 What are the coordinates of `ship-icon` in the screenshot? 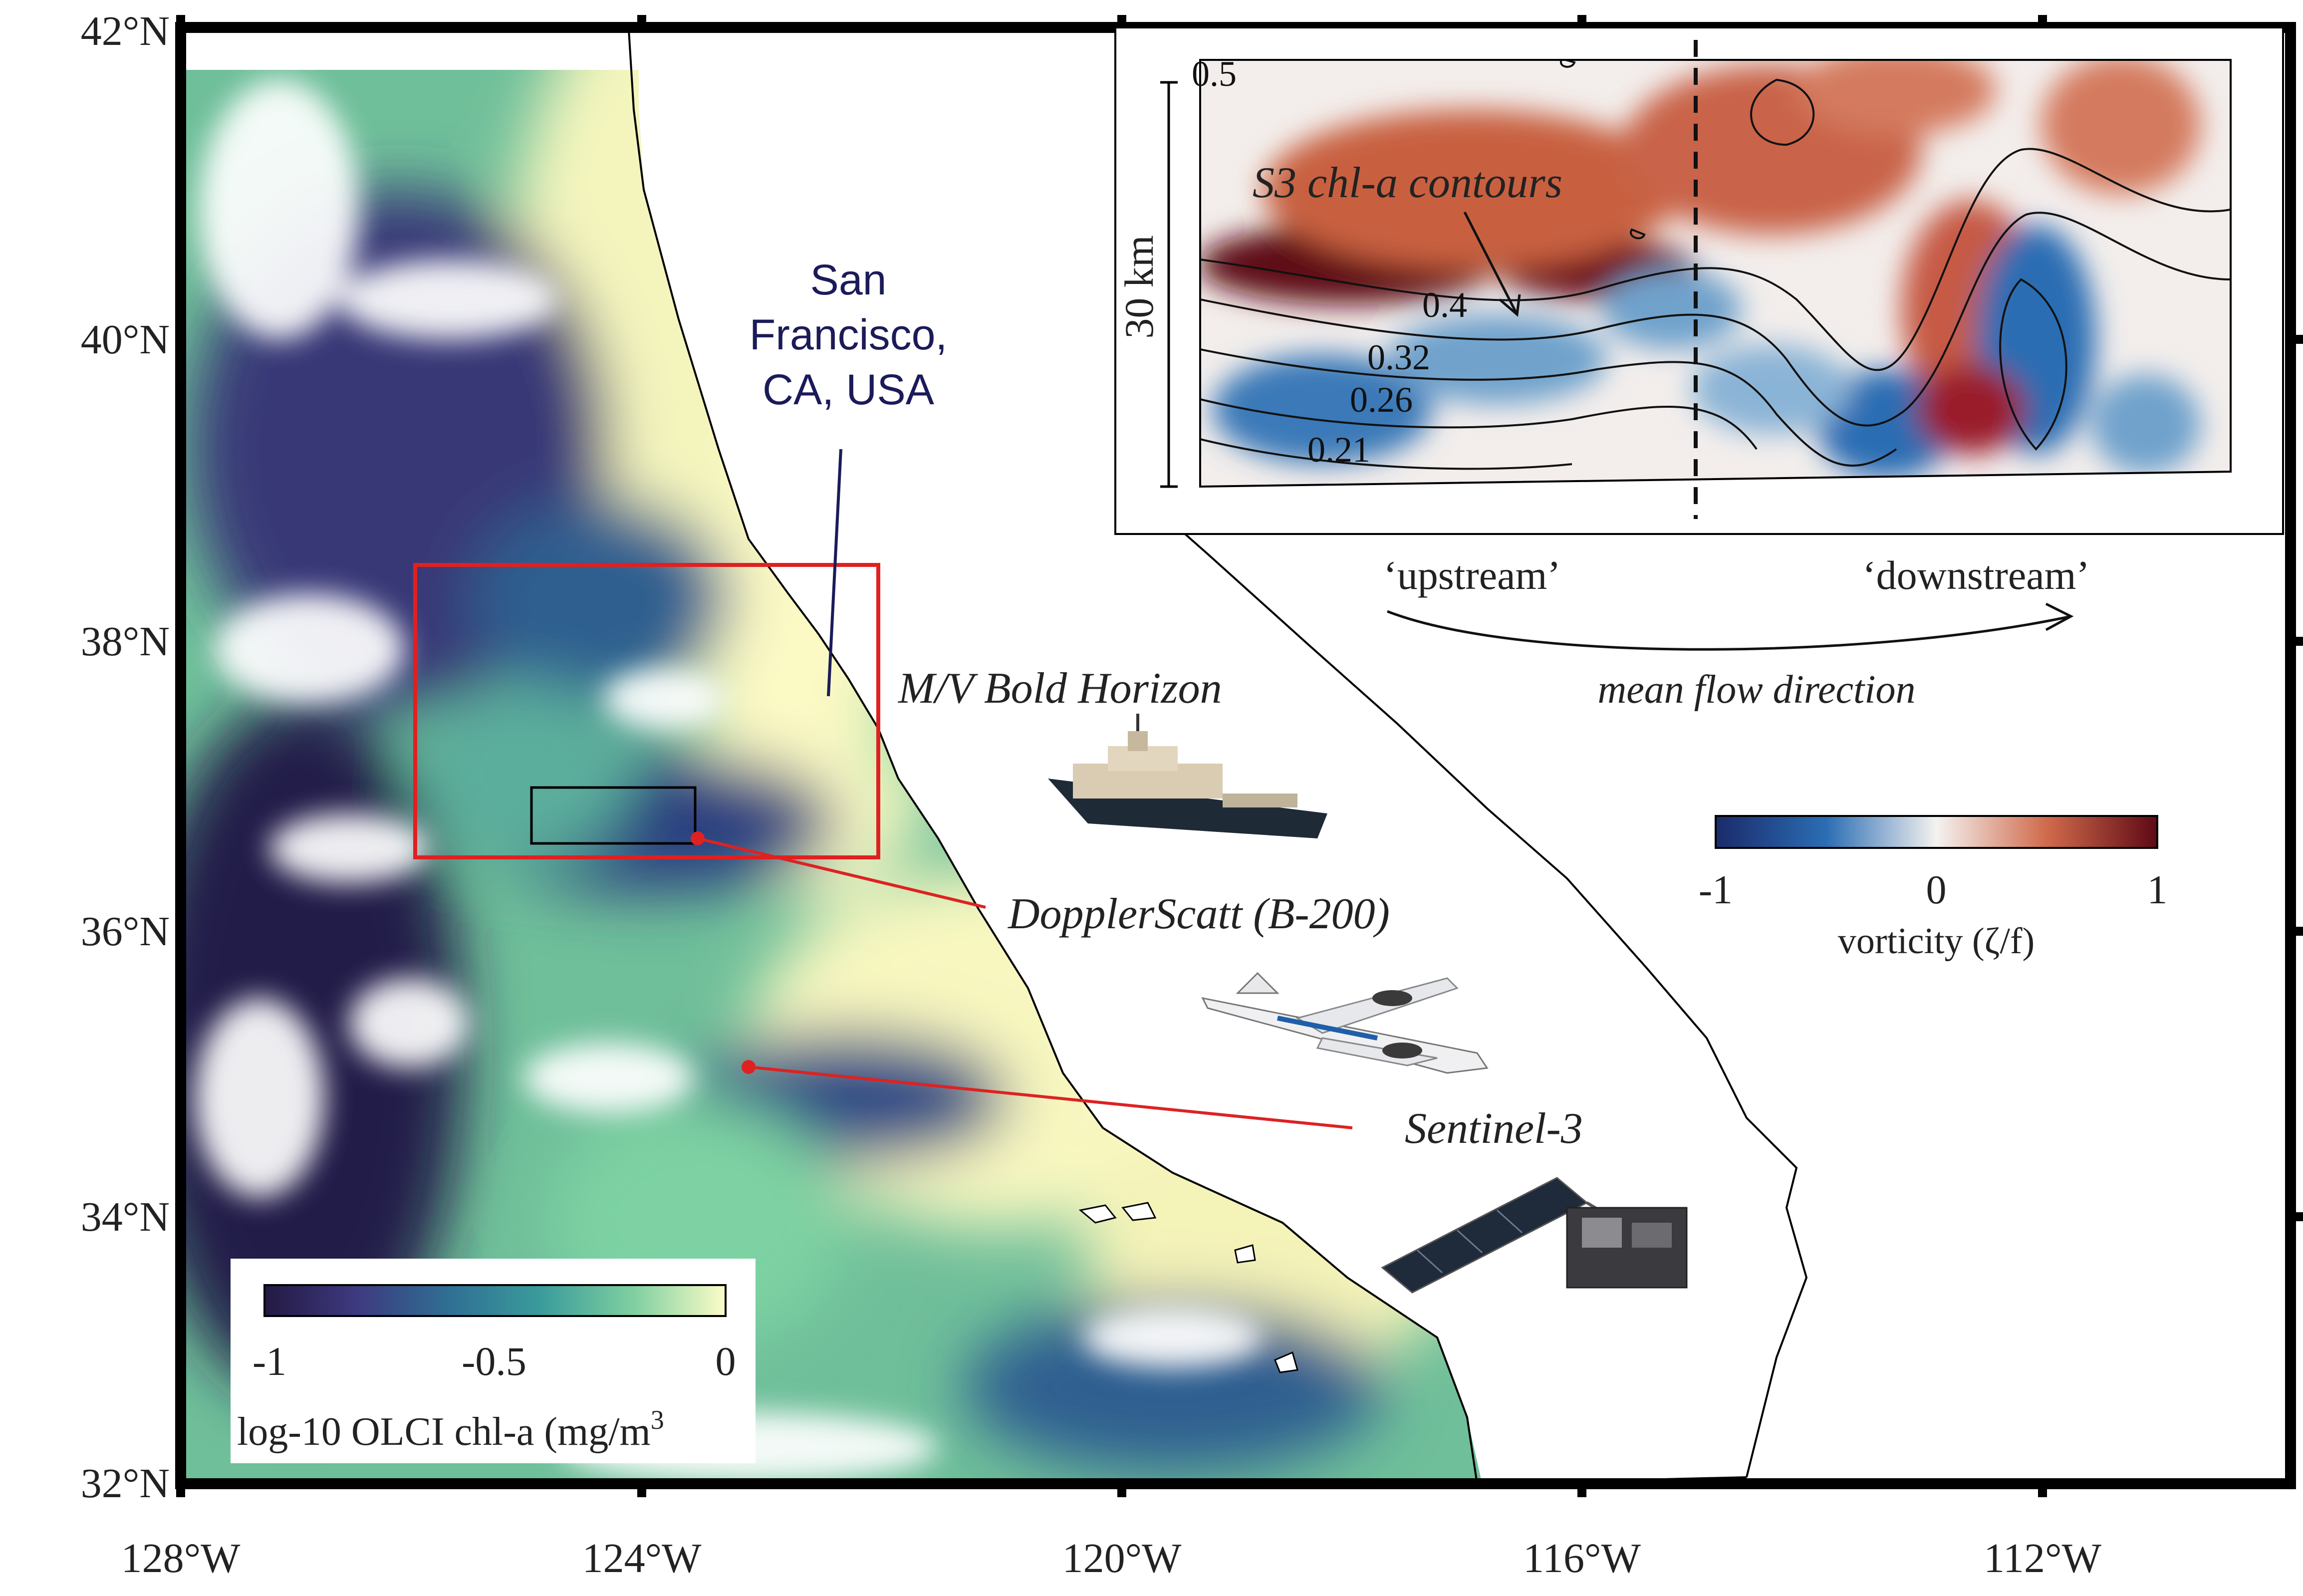 It's located at (1187, 776).